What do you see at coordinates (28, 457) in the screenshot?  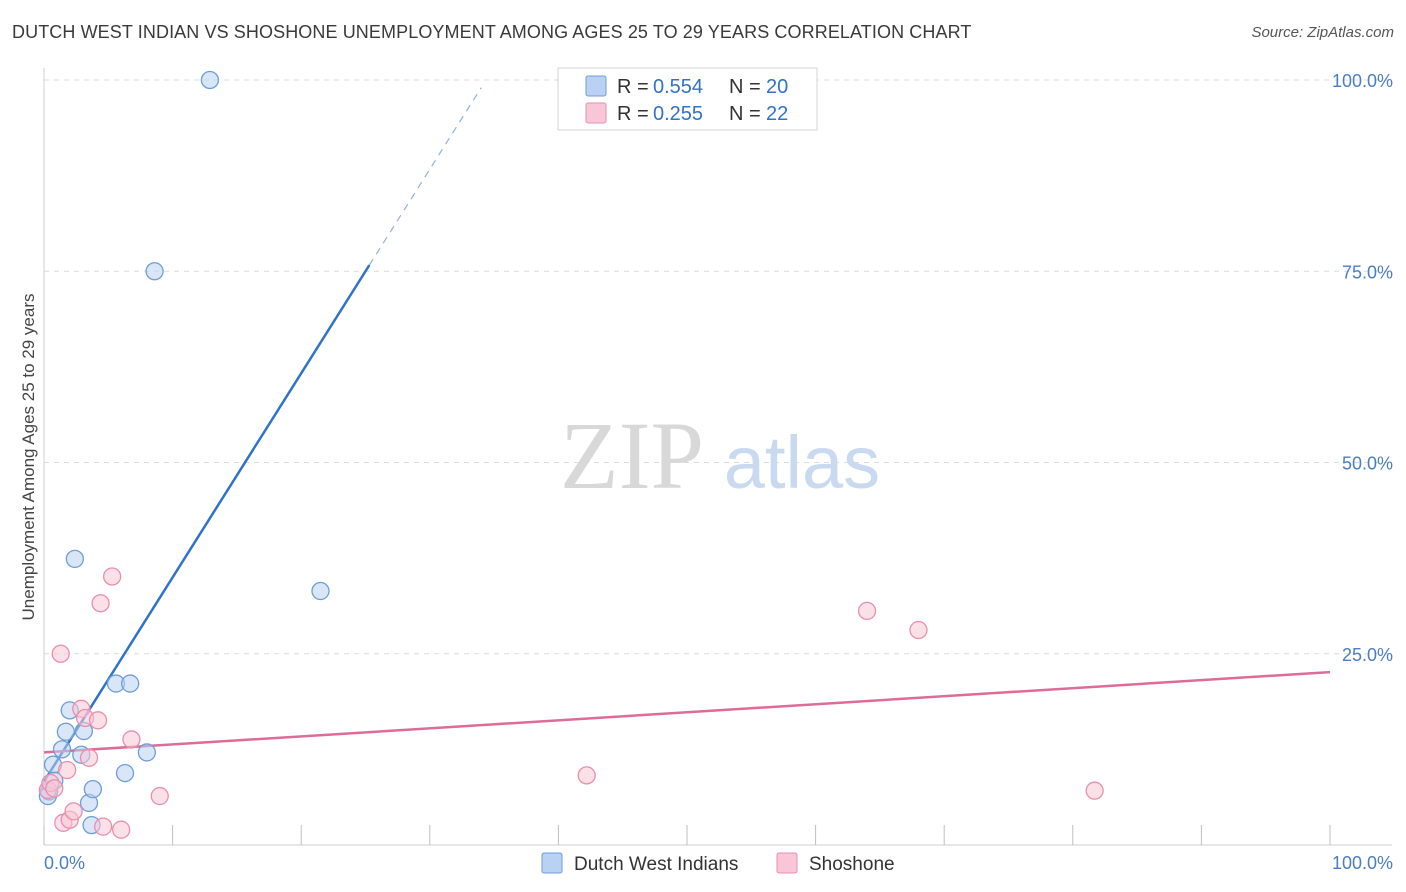 I see `y-axis-label: Unemployment Among Ages 25 to 29 years` at bounding box center [28, 457].